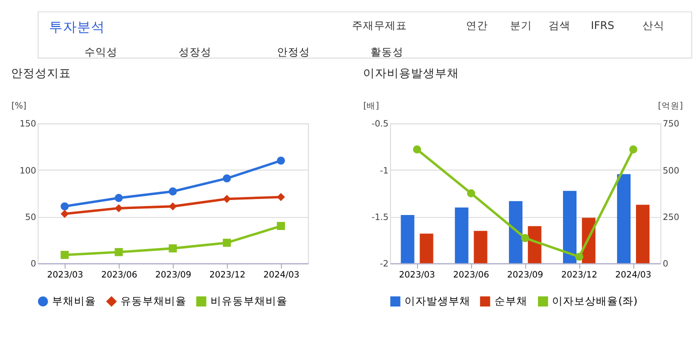 The image size is (697, 342). I want to click on y-tick-label: 0, so click(33, 265).